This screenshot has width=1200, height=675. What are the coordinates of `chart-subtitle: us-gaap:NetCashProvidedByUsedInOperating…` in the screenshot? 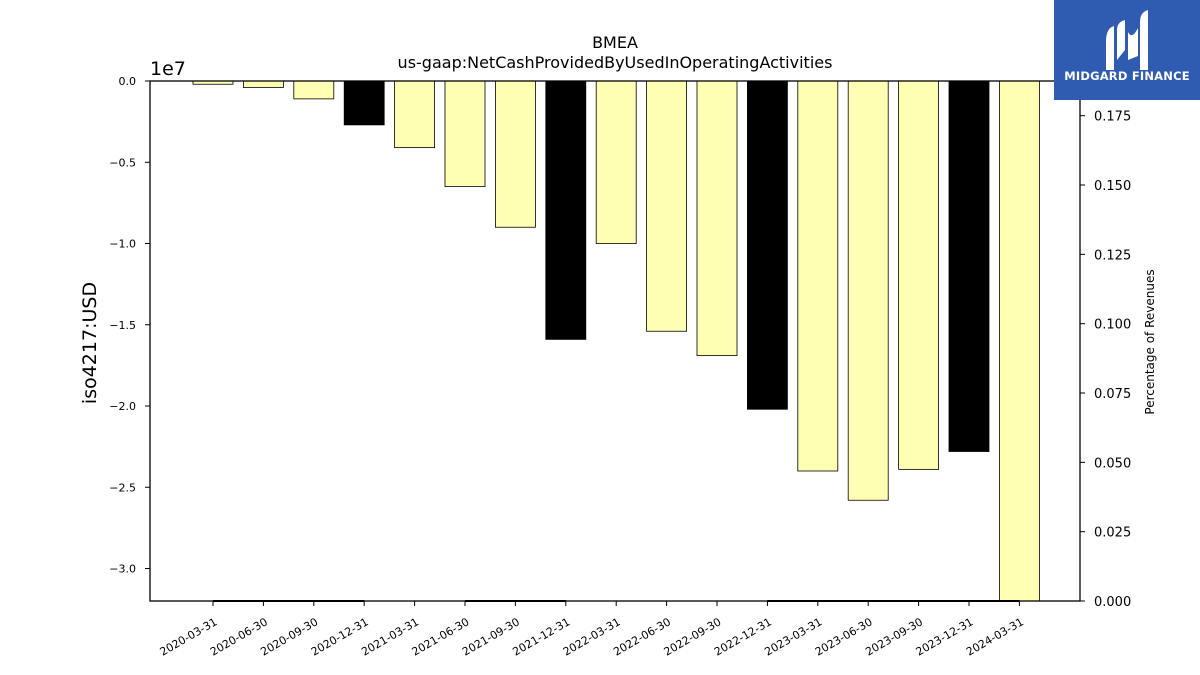 It's located at (615, 62).